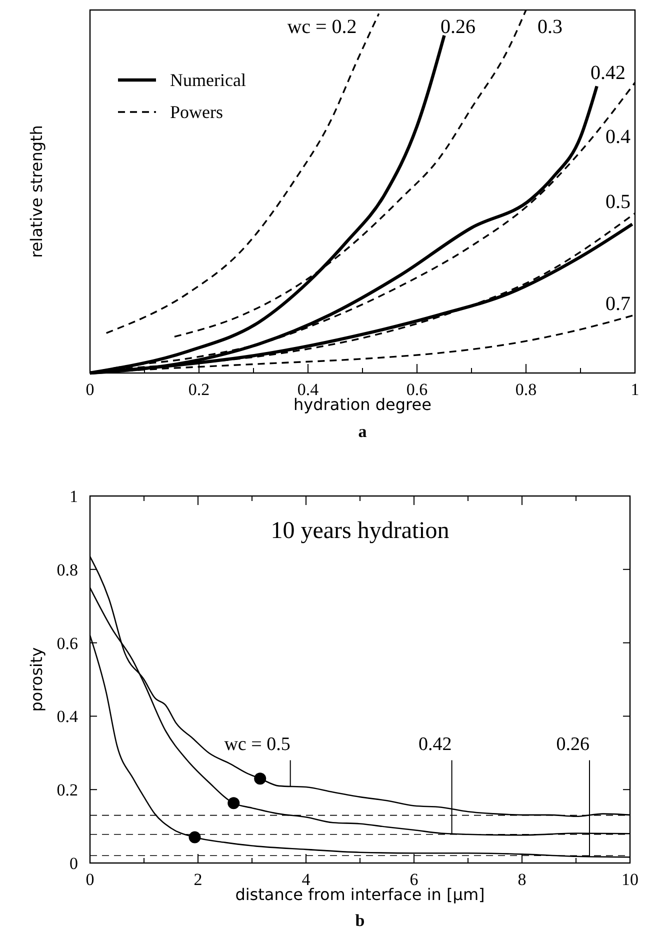 The image size is (650, 936). I want to click on y-tick-label: 1, so click(74, 496).